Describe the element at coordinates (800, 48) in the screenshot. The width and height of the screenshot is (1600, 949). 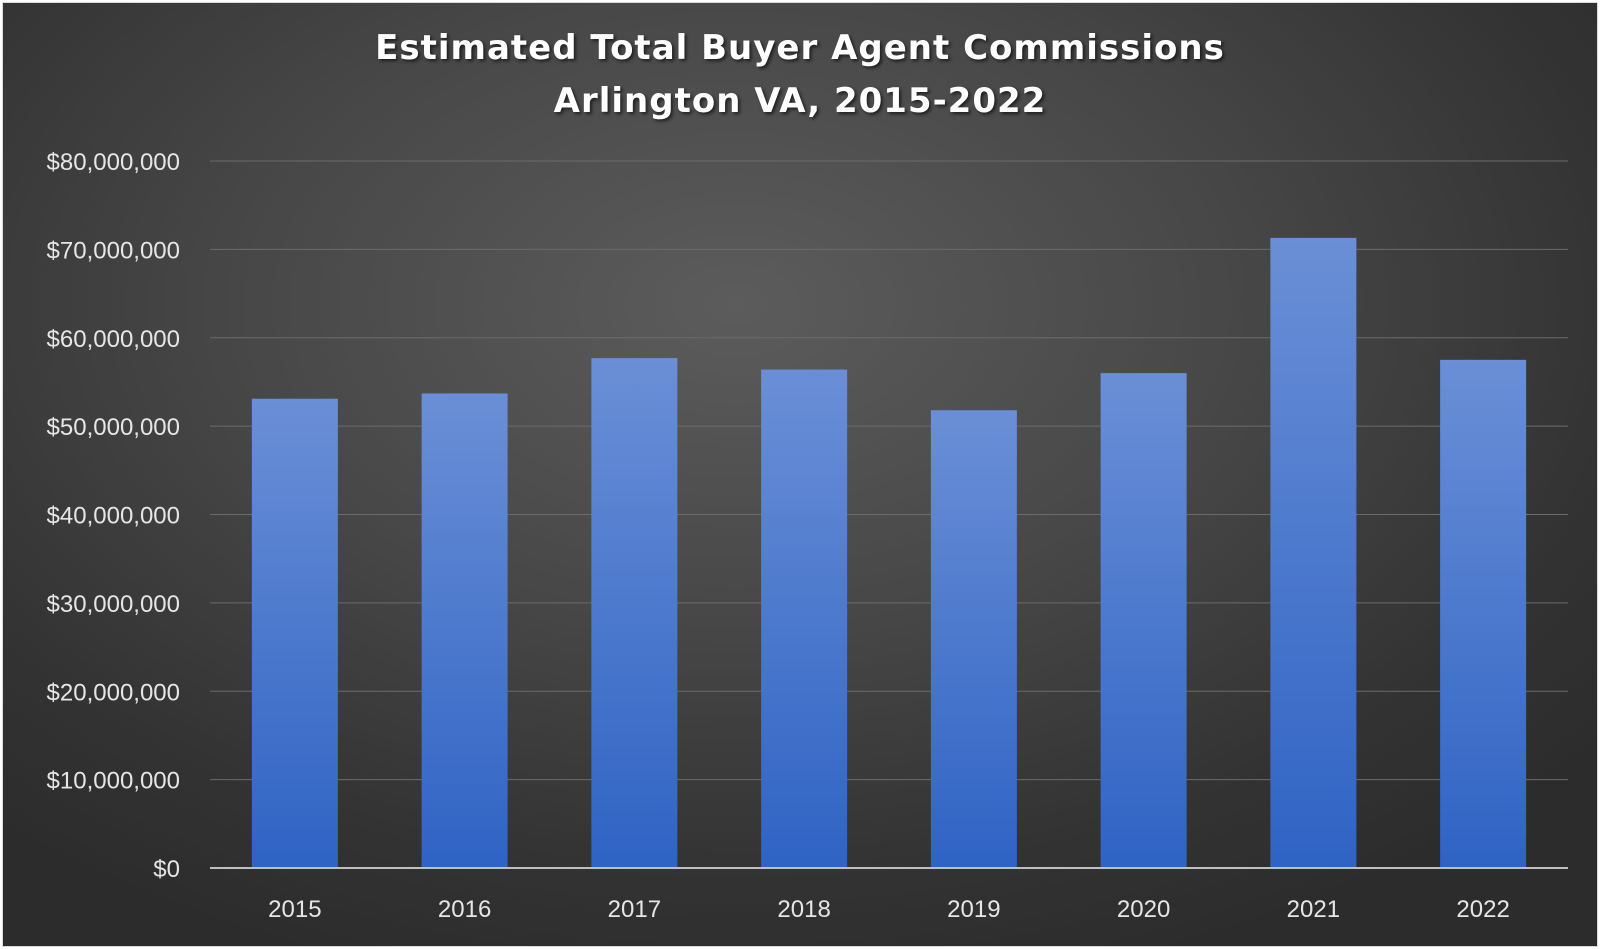
I see `chart-title: Estimated Total Buyer Agent Commissions` at that location.